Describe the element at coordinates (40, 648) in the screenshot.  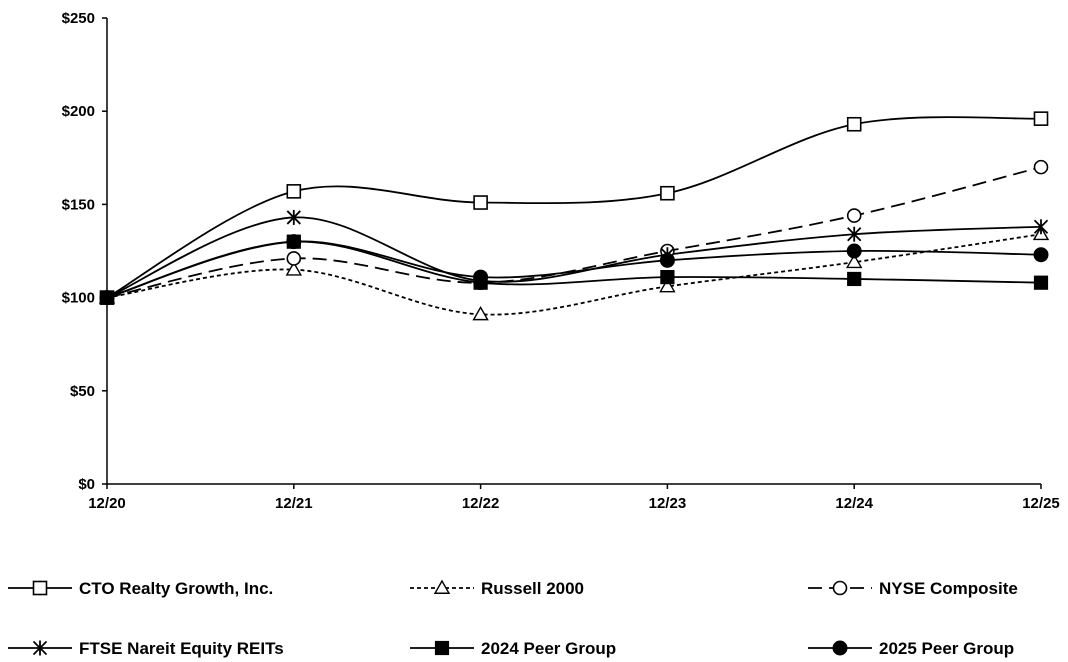
I see `asterisk-marker-icon` at that location.